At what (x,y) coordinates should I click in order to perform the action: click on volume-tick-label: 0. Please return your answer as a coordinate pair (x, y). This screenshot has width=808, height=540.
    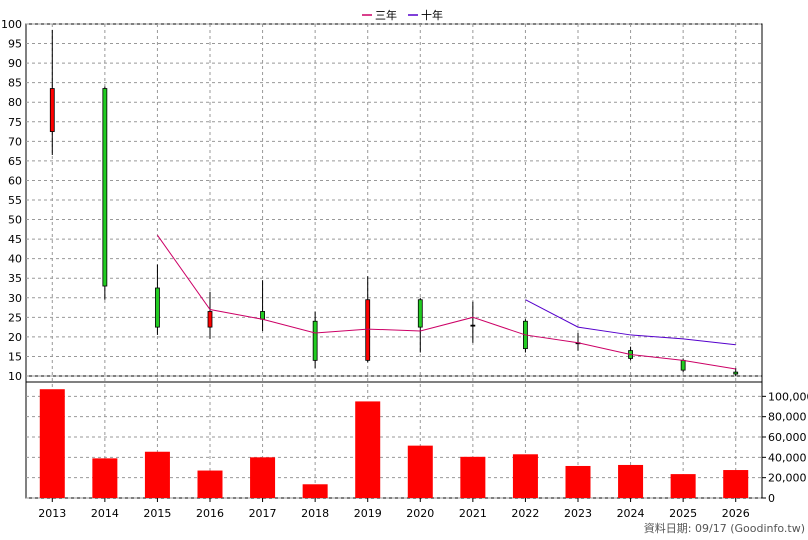
    Looking at the image, I should click on (771, 498).